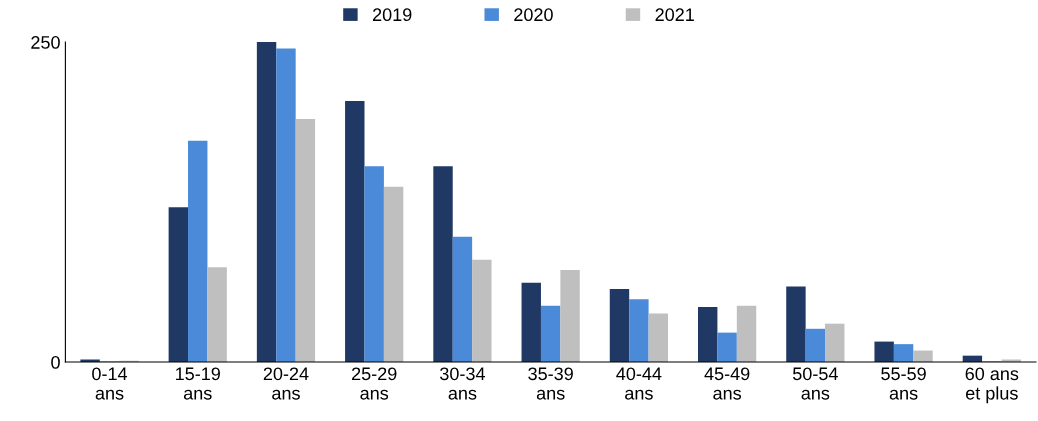  I want to click on y-tick-label: 250, so click(45, 42).